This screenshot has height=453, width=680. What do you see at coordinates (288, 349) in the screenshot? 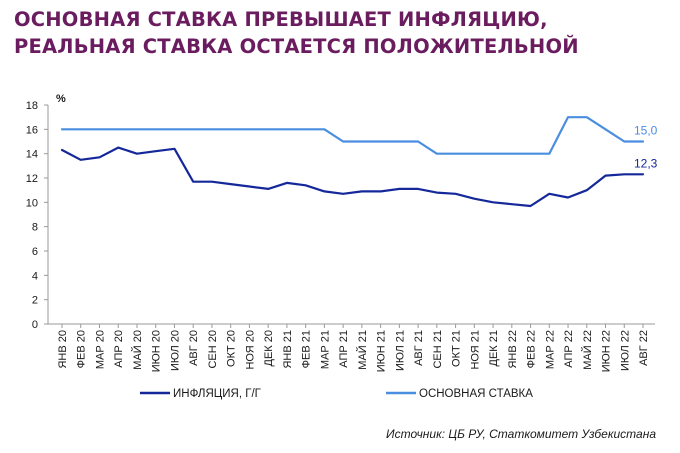
I see `x-tick-label: ЯНВ 21` at bounding box center [288, 349].